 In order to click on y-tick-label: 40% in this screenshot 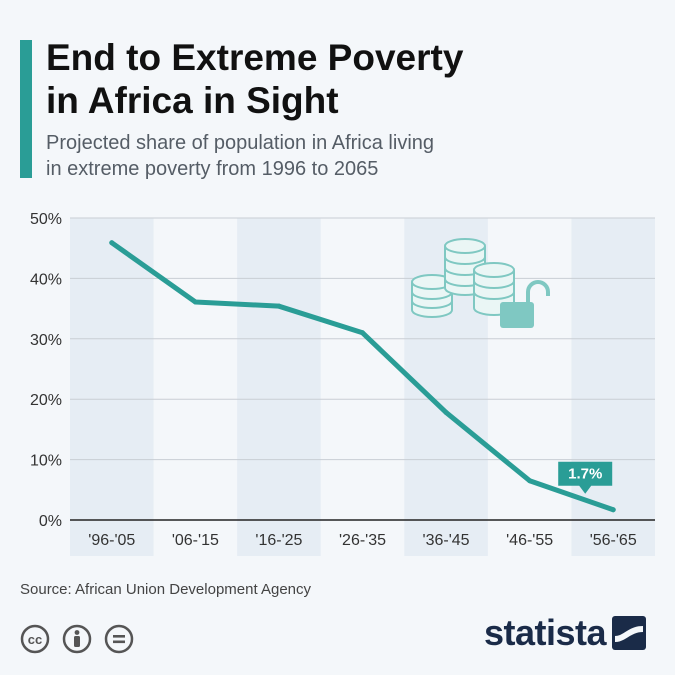, I will do `click(46, 279)`.